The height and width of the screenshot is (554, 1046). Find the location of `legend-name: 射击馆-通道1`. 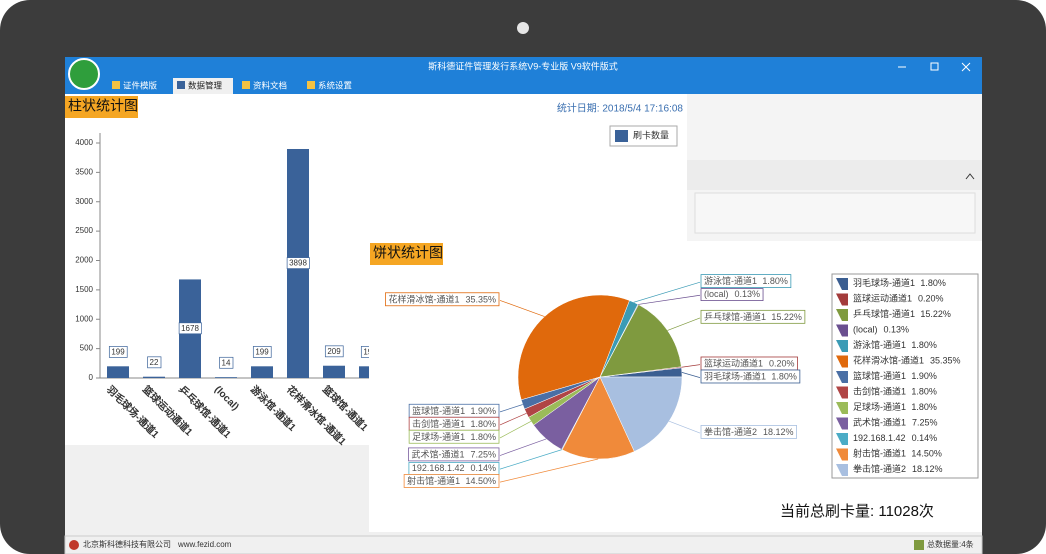

legend-name: 射击馆-通道1 is located at coordinates (879, 453).